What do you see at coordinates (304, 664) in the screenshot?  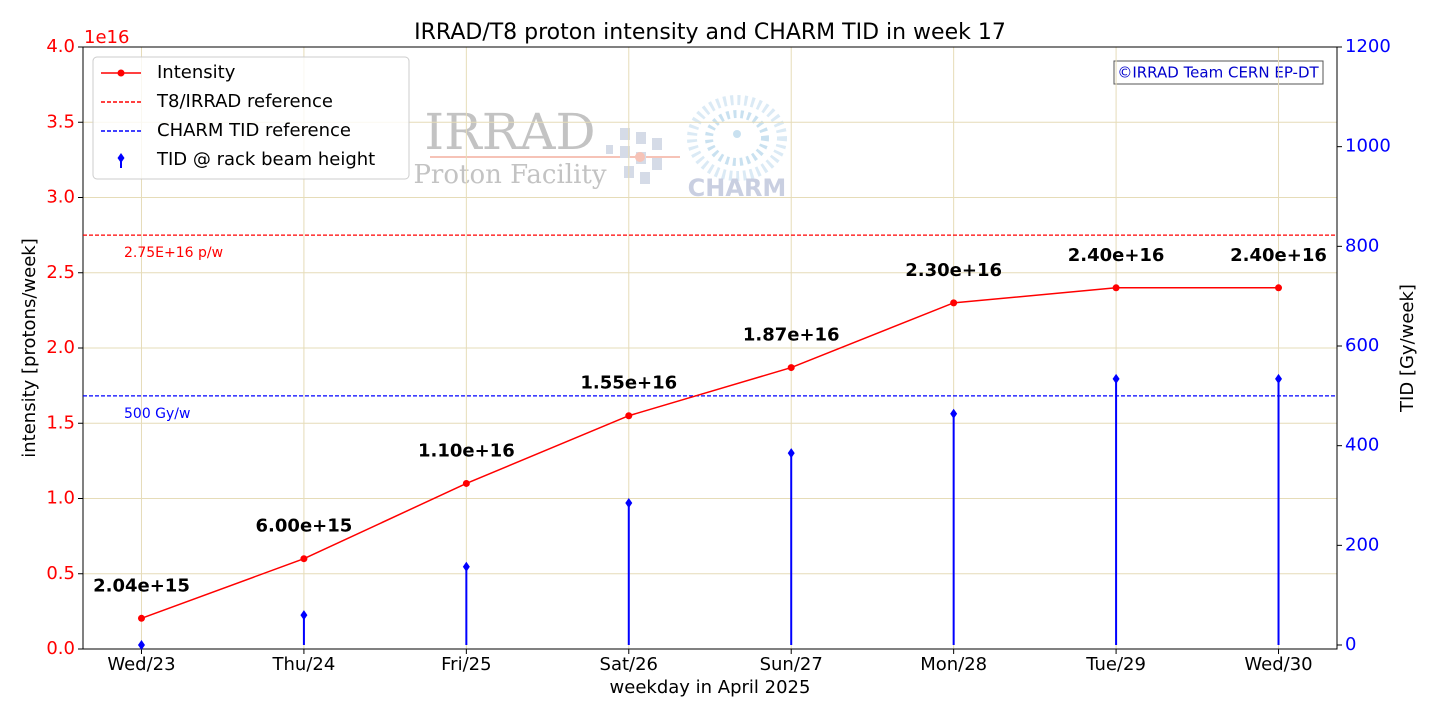 I see `x-tick-label: Thu/24` at bounding box center [304, 664].